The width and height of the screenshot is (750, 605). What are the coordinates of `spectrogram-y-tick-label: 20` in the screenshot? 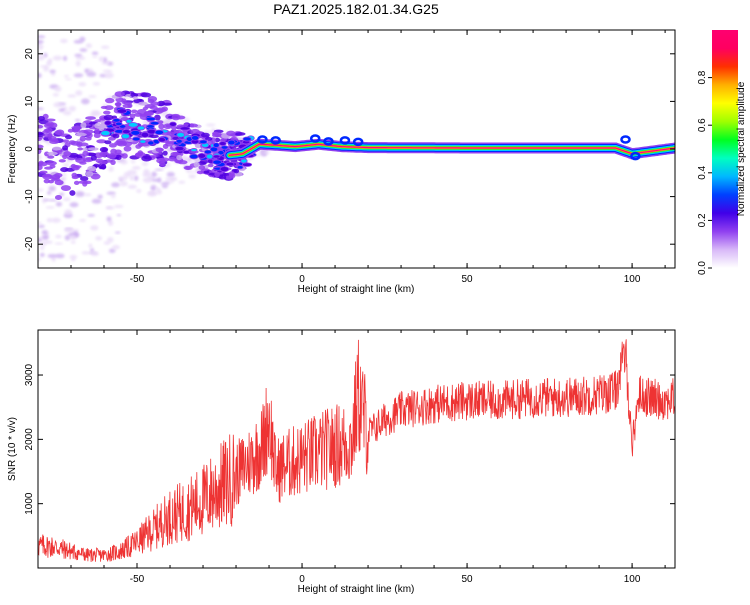 It's located at (29, 54).